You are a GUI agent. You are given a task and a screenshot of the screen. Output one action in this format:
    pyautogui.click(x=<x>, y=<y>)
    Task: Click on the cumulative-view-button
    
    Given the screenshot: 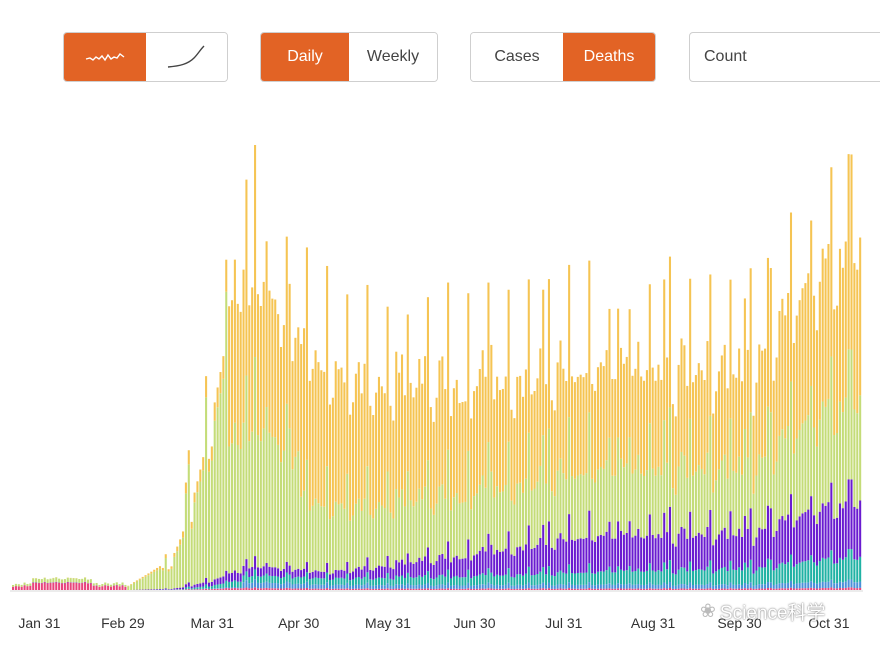 What is the action you would take?
    pyautogui.click(x=186, y=57)
    